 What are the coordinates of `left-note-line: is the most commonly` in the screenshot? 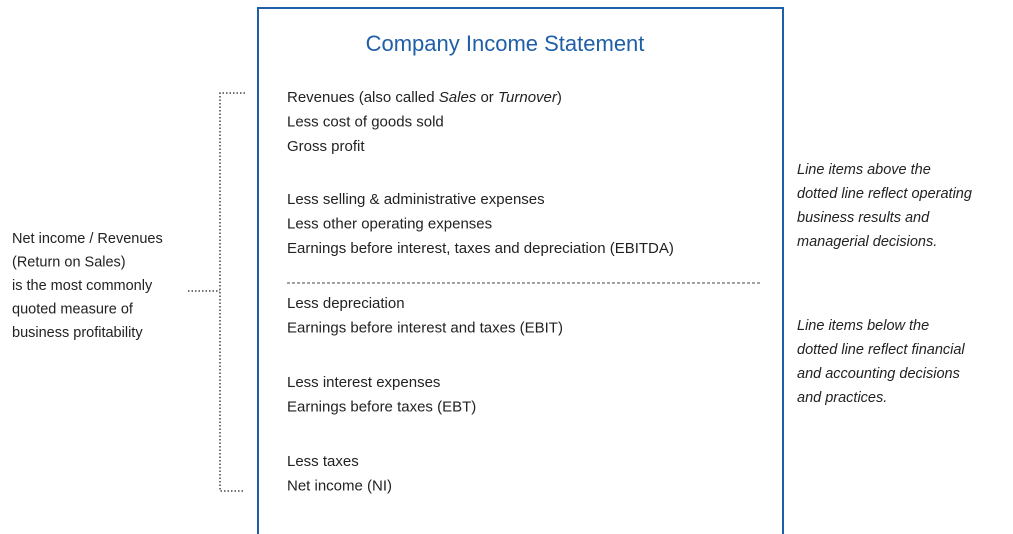 It's located at (82, 286).